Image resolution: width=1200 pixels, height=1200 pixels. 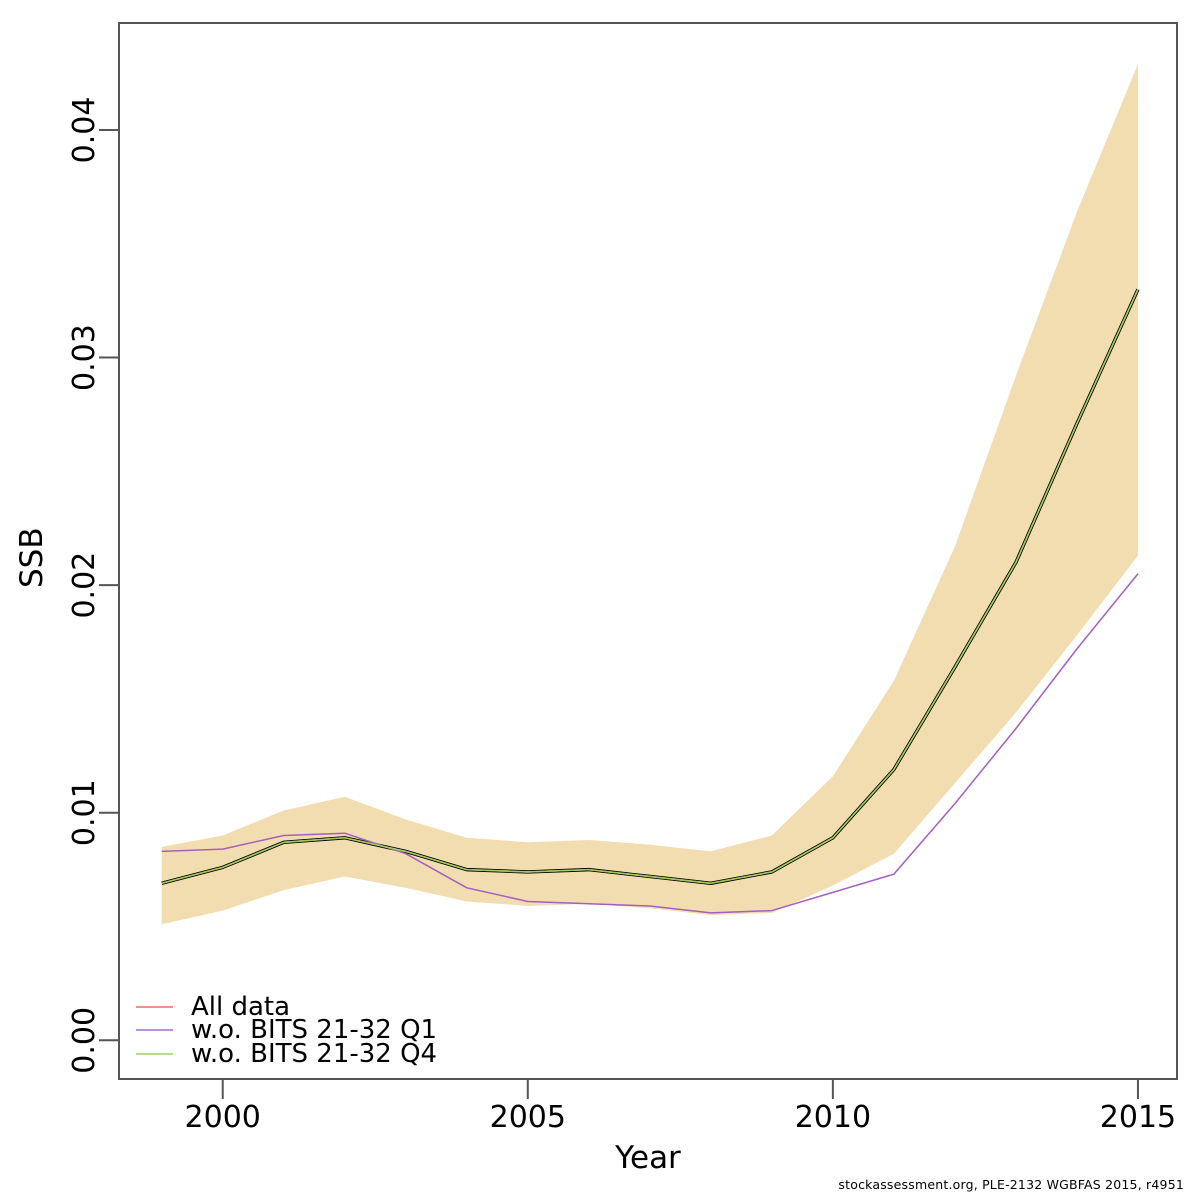 What do you see at coordinates (314, 1030) in the screenshot?
I see `legend-label: w.o. BITS 21-32 Q1` at bounding box center [314, 1030].